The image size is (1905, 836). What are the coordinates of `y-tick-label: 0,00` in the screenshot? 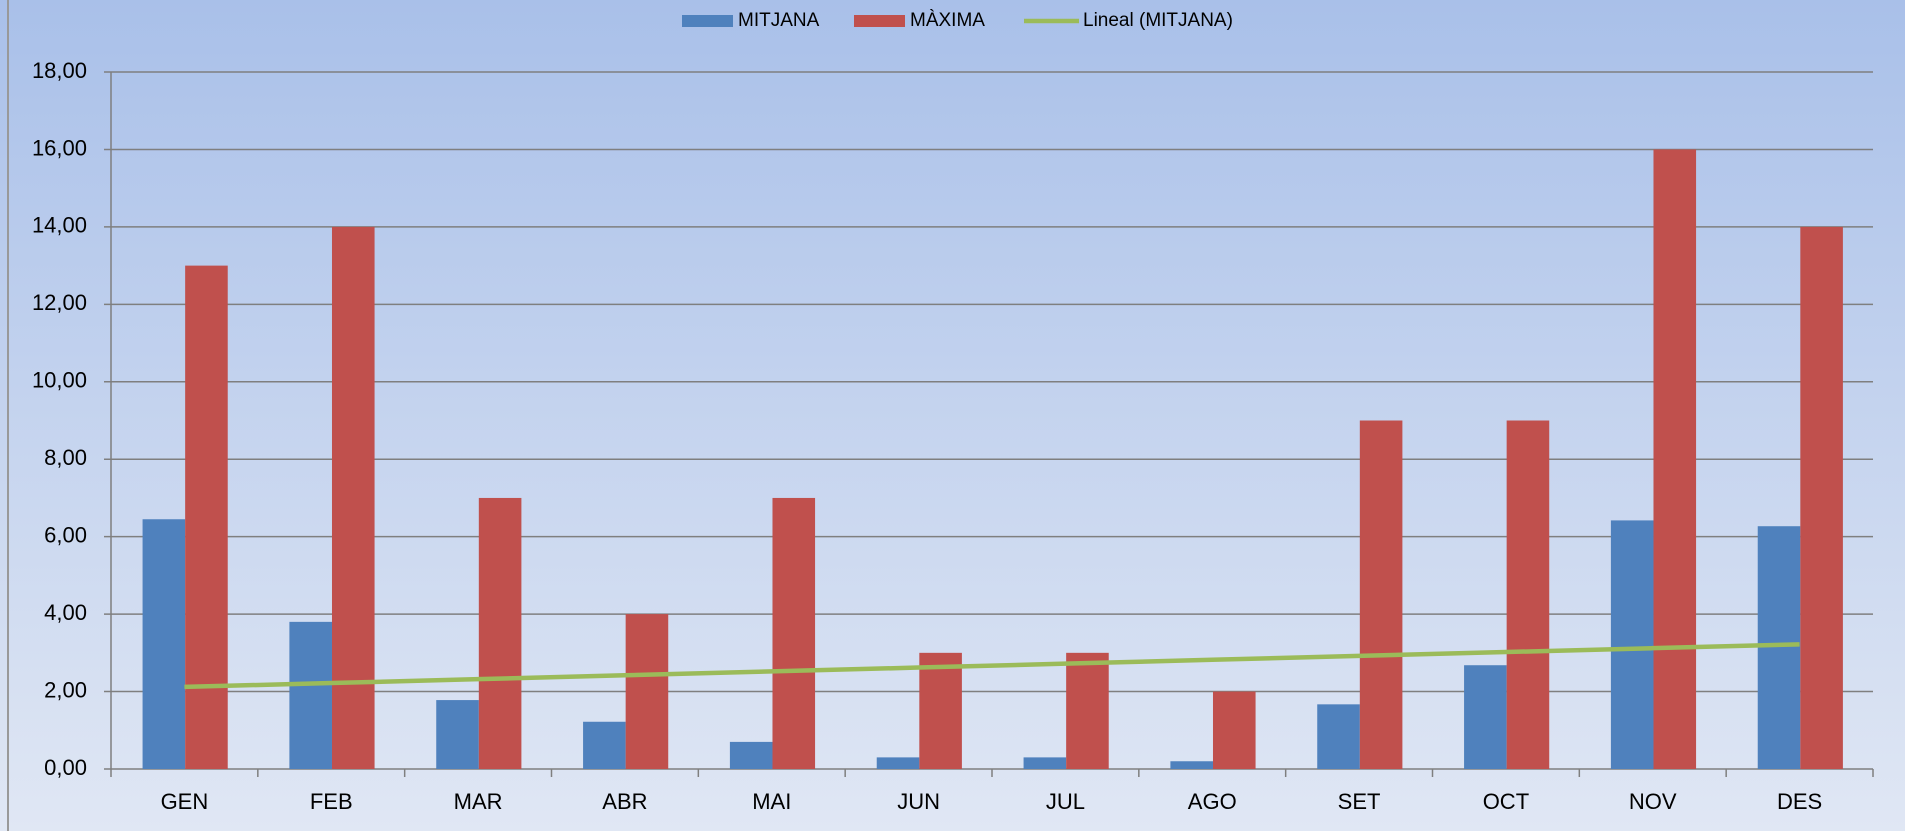 It's located at (65, 767).